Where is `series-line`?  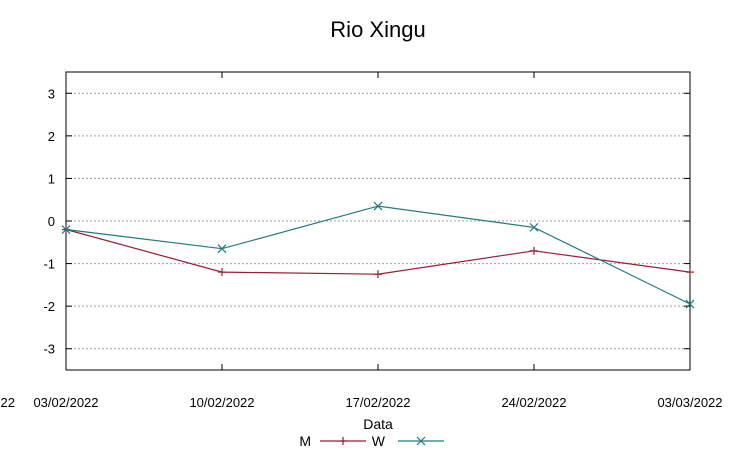 series-line is located at coordinates (378, 251).